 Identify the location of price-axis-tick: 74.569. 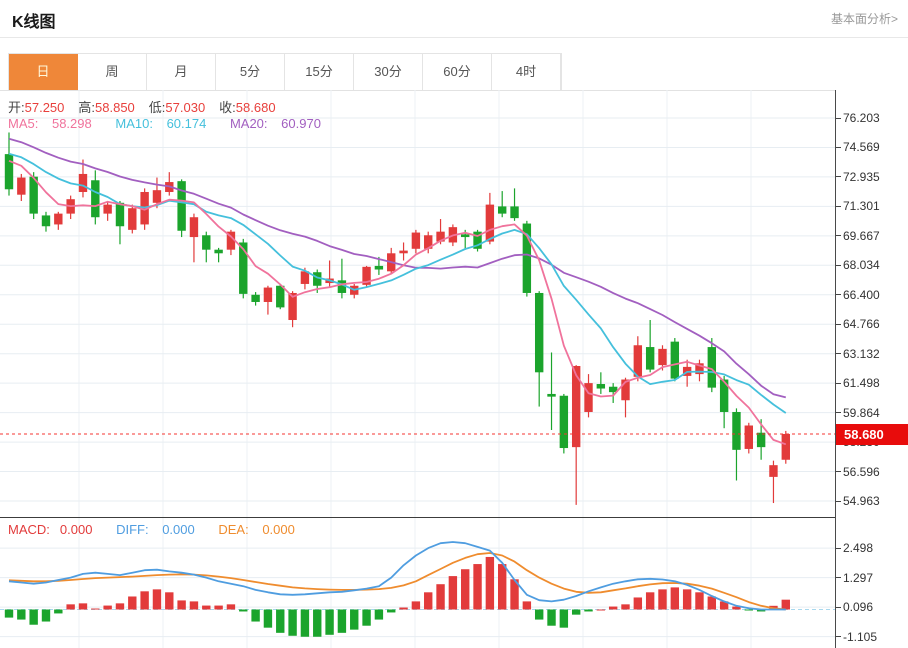
(858, 147).